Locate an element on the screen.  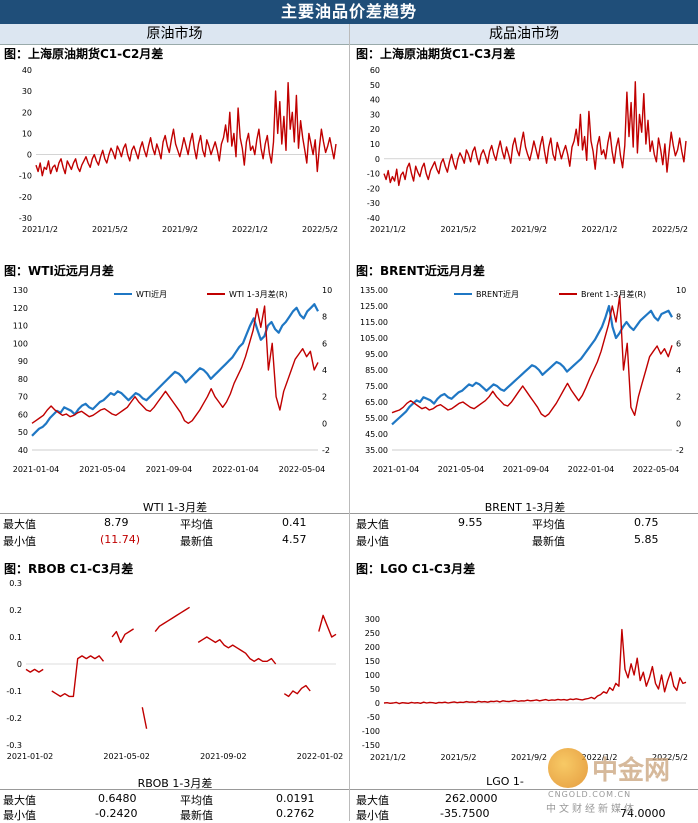
rbob-stats-title: RBOB 1-3月差 is located at coordinates (175, 783).